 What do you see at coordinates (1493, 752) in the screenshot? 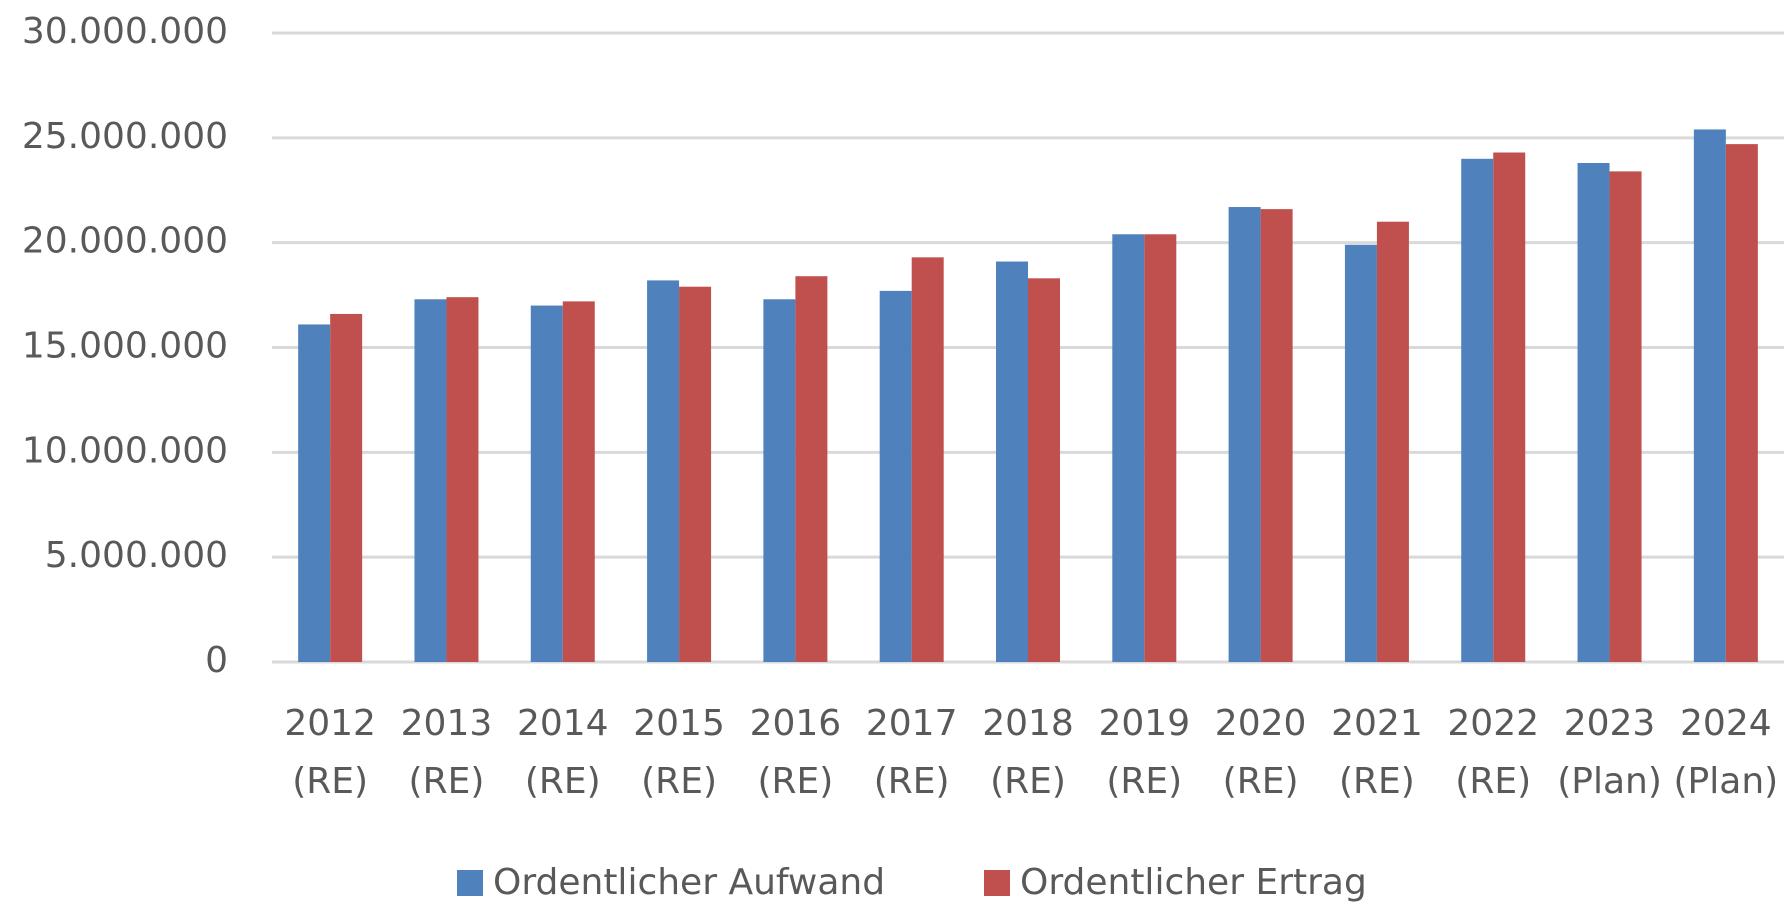
I see `x-tick-label: 2022 (RE)` at bounding box center [1493, 752].